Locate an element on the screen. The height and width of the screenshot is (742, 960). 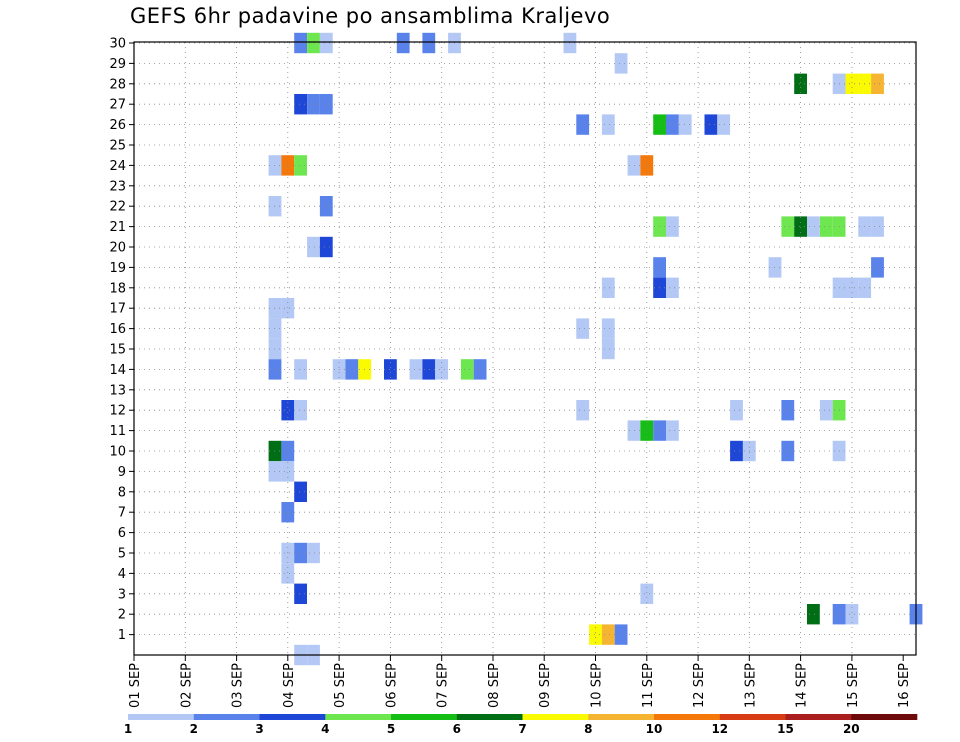
y-tick-label: 4 is located at coordinates (122, 574).